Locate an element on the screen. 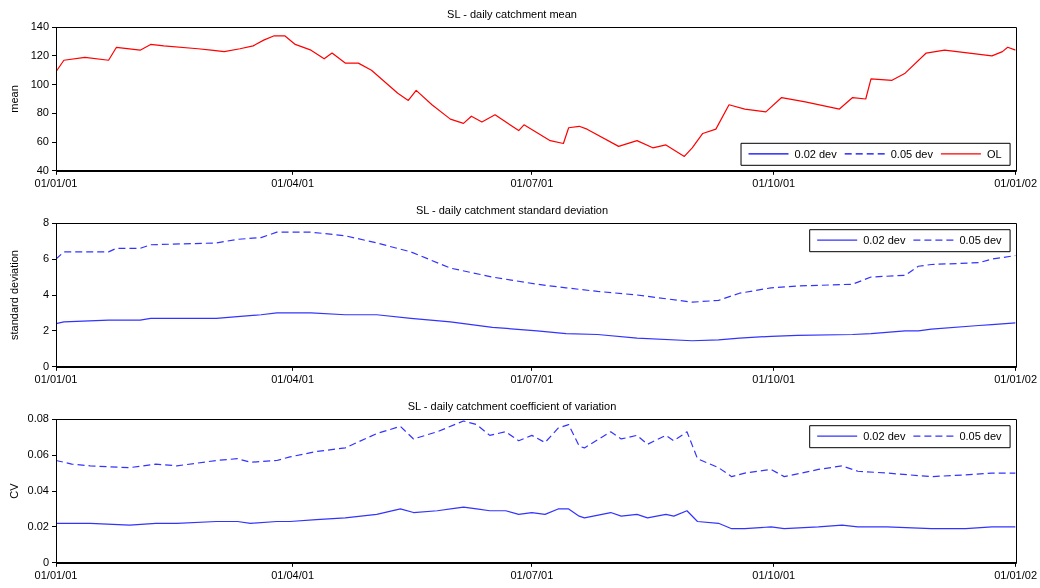  line-series is located at coordinates (536, 449).